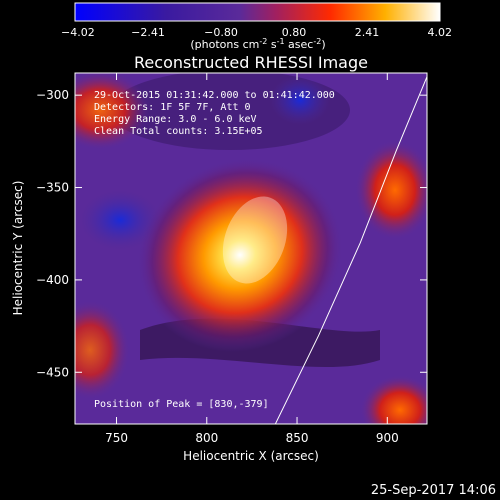 The height and width of the screenshot is (500, 500). What do you see at coordinates (206, 438) in the screenshot?
I see `x-tick-label: 800` at bounding box center [206, 438].